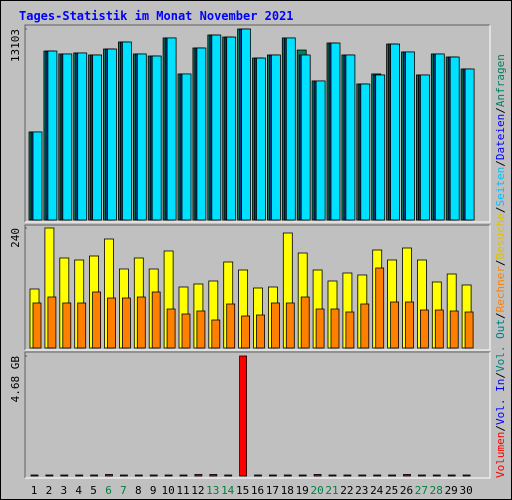 This screenshot has width=512, height=500. Describe the element at coordinates (406, 490) in the screenshot. I see `x-tick-label: 26` at that location.